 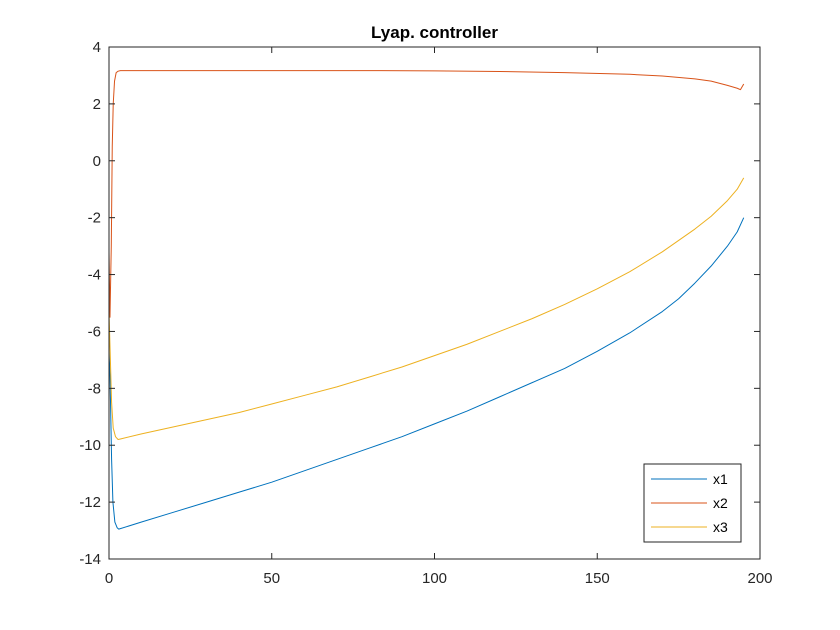 I want to click on y-tick-label: -14, so click(x=90, y=559).